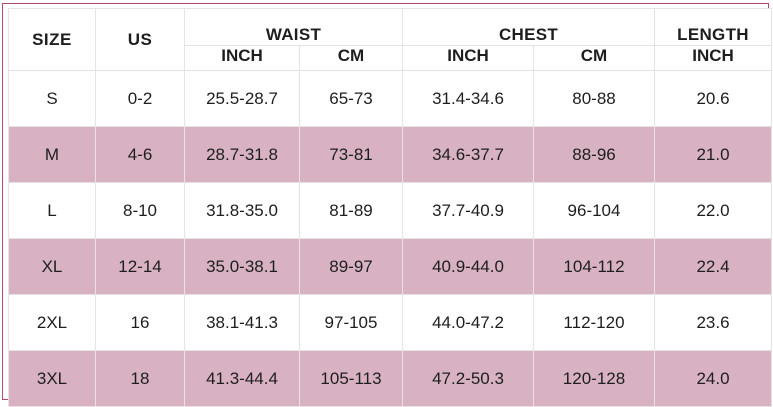  Describe the element at coordinates (594, 210) in the screenshot. I see `cell-chest-cm: 96-104` at that location.